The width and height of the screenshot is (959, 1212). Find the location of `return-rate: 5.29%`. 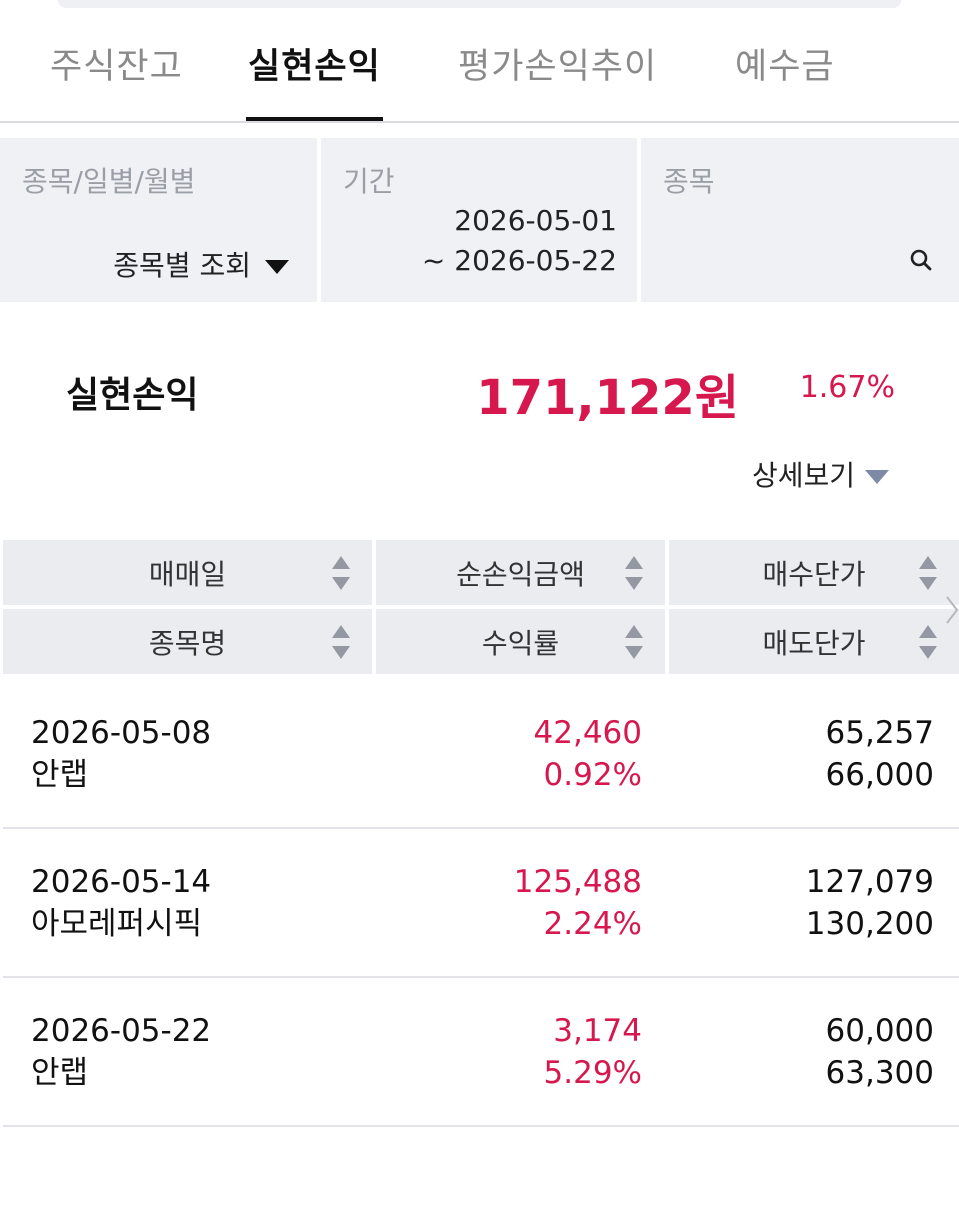

return-rate: 5.29% is located at coordinates (592, 1073).